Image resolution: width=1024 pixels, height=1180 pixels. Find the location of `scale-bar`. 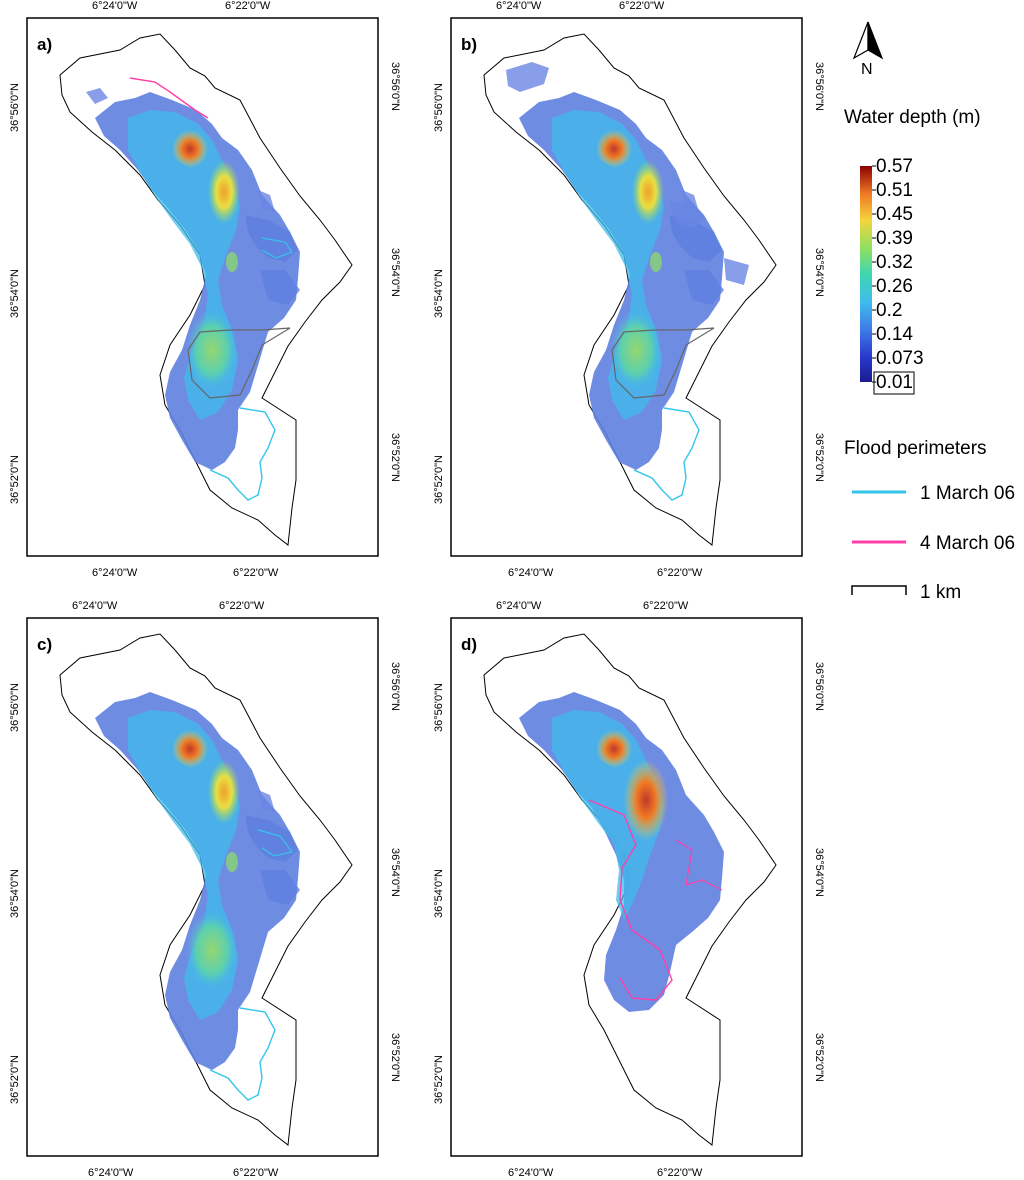

scale-bar is located at coordinates (879, 590).